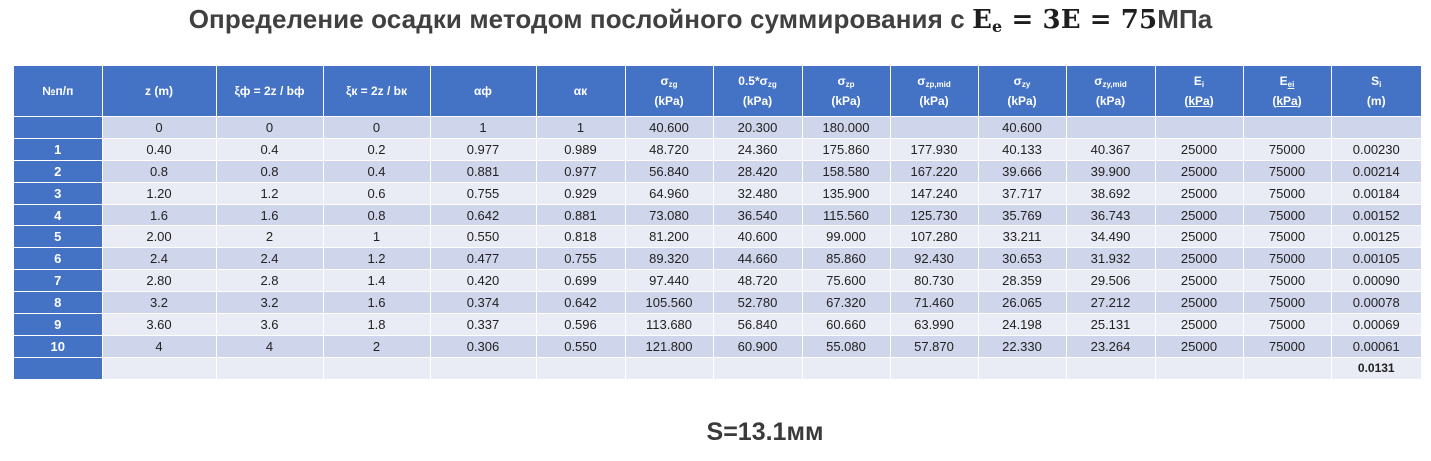 Image resolution: width=1431 pixels, height=461 pixels. I want to click on column-header-label: Eei, so click(1287, 83).